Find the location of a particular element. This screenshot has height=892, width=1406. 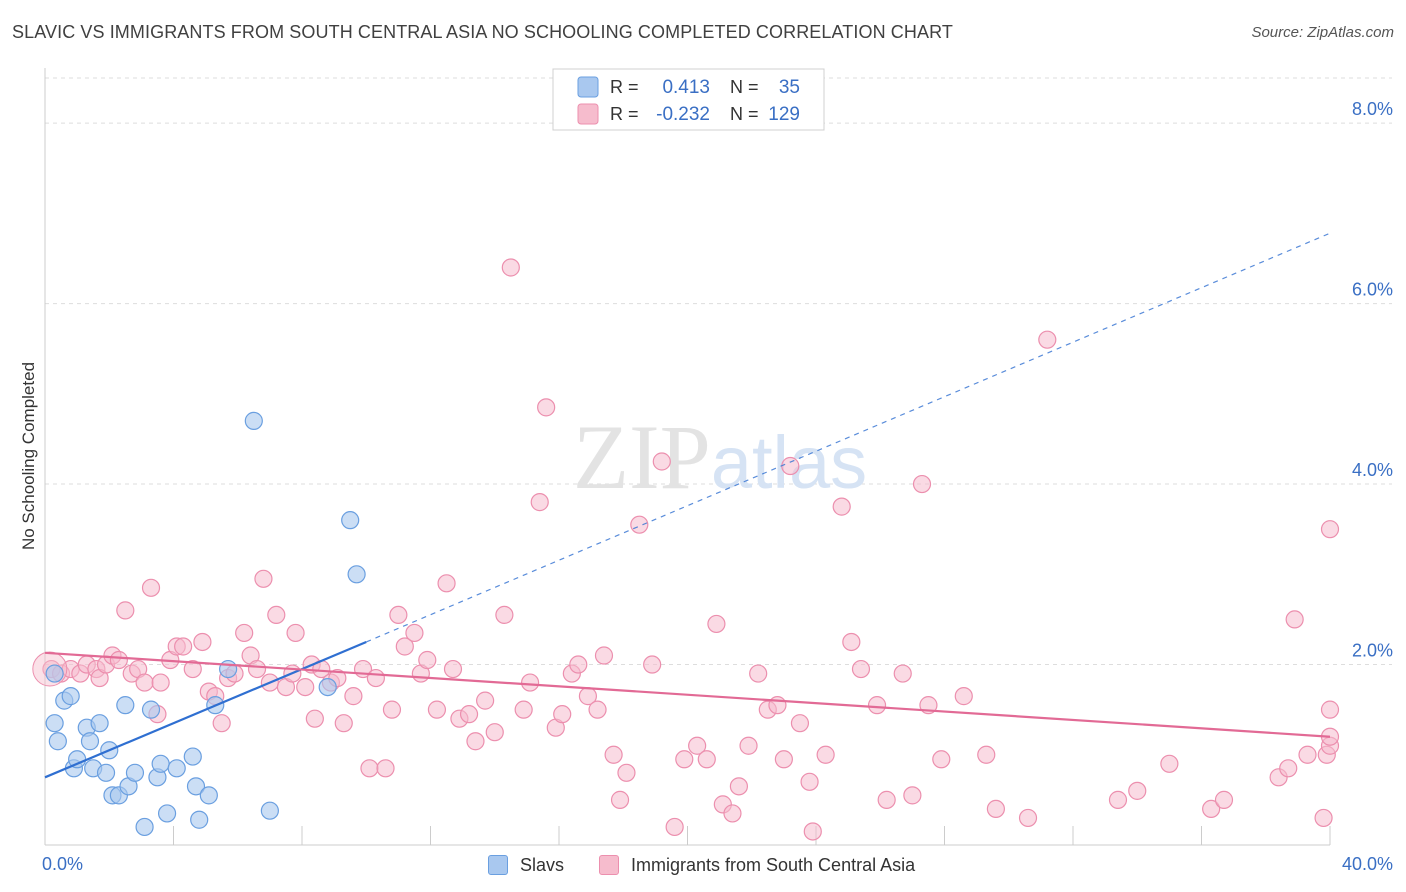

legend-n-value-1: 35 is located at coordinates (789, 87).